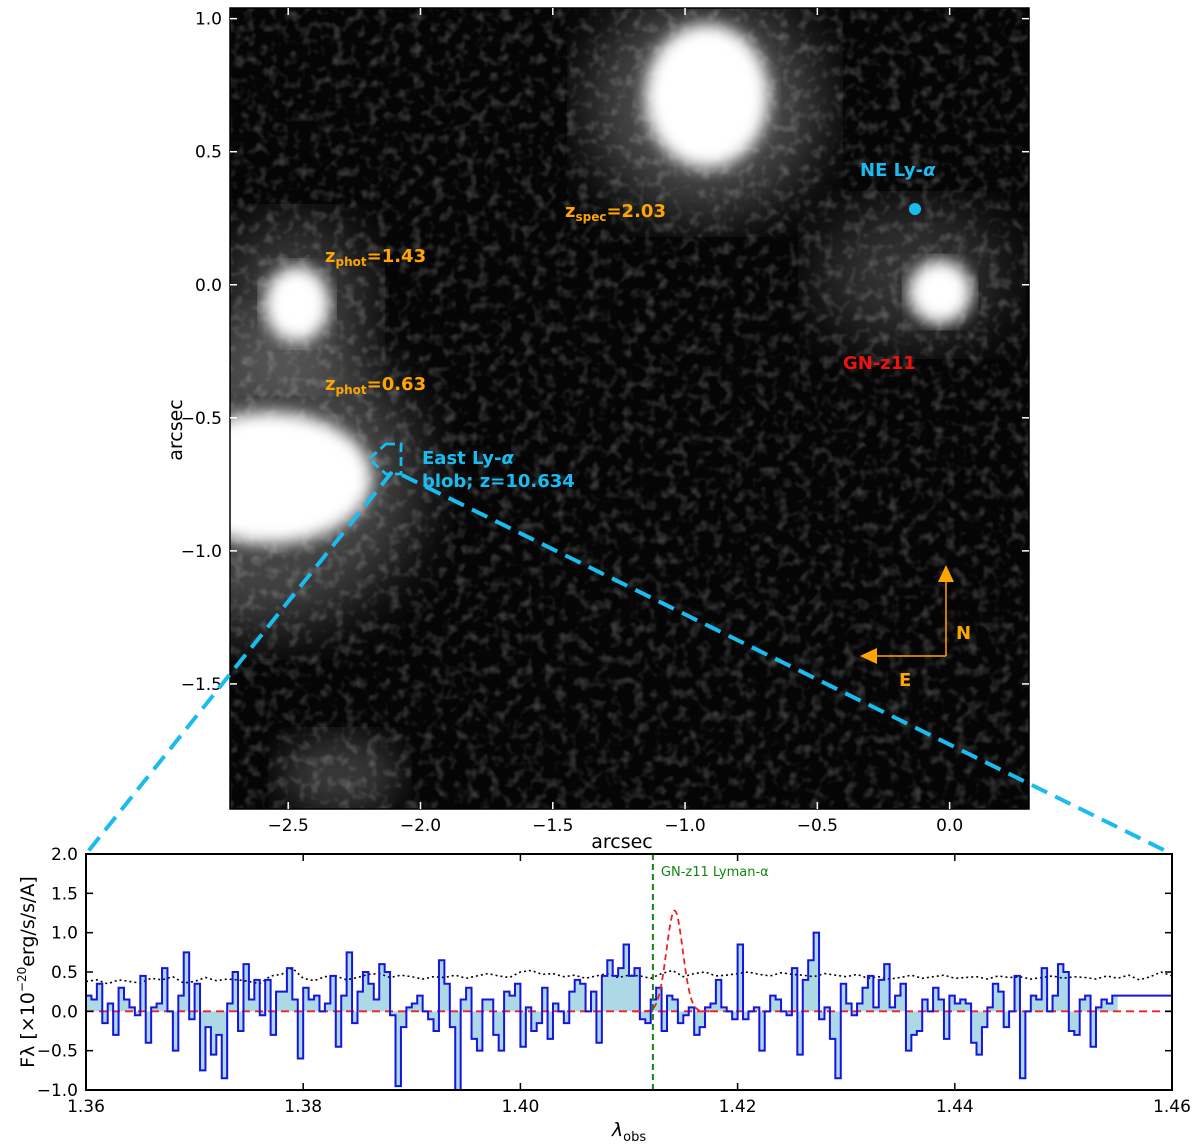 The height and width of the screenshot is (1146, 1200). What do you see at coordinates (303, 1107) in the screenshot?
I see `spectrum-x-tick-label: 1.38` at bounding box center [303, 1107].